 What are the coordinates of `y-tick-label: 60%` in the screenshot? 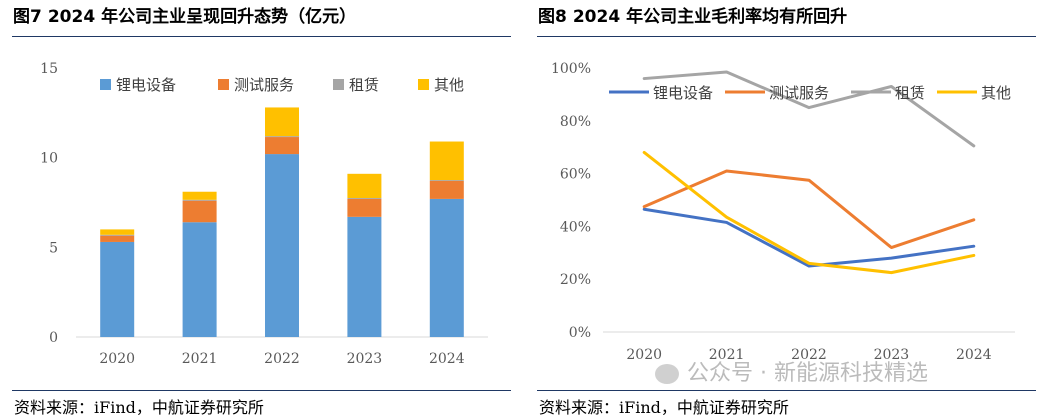 It's located at (575, 175).